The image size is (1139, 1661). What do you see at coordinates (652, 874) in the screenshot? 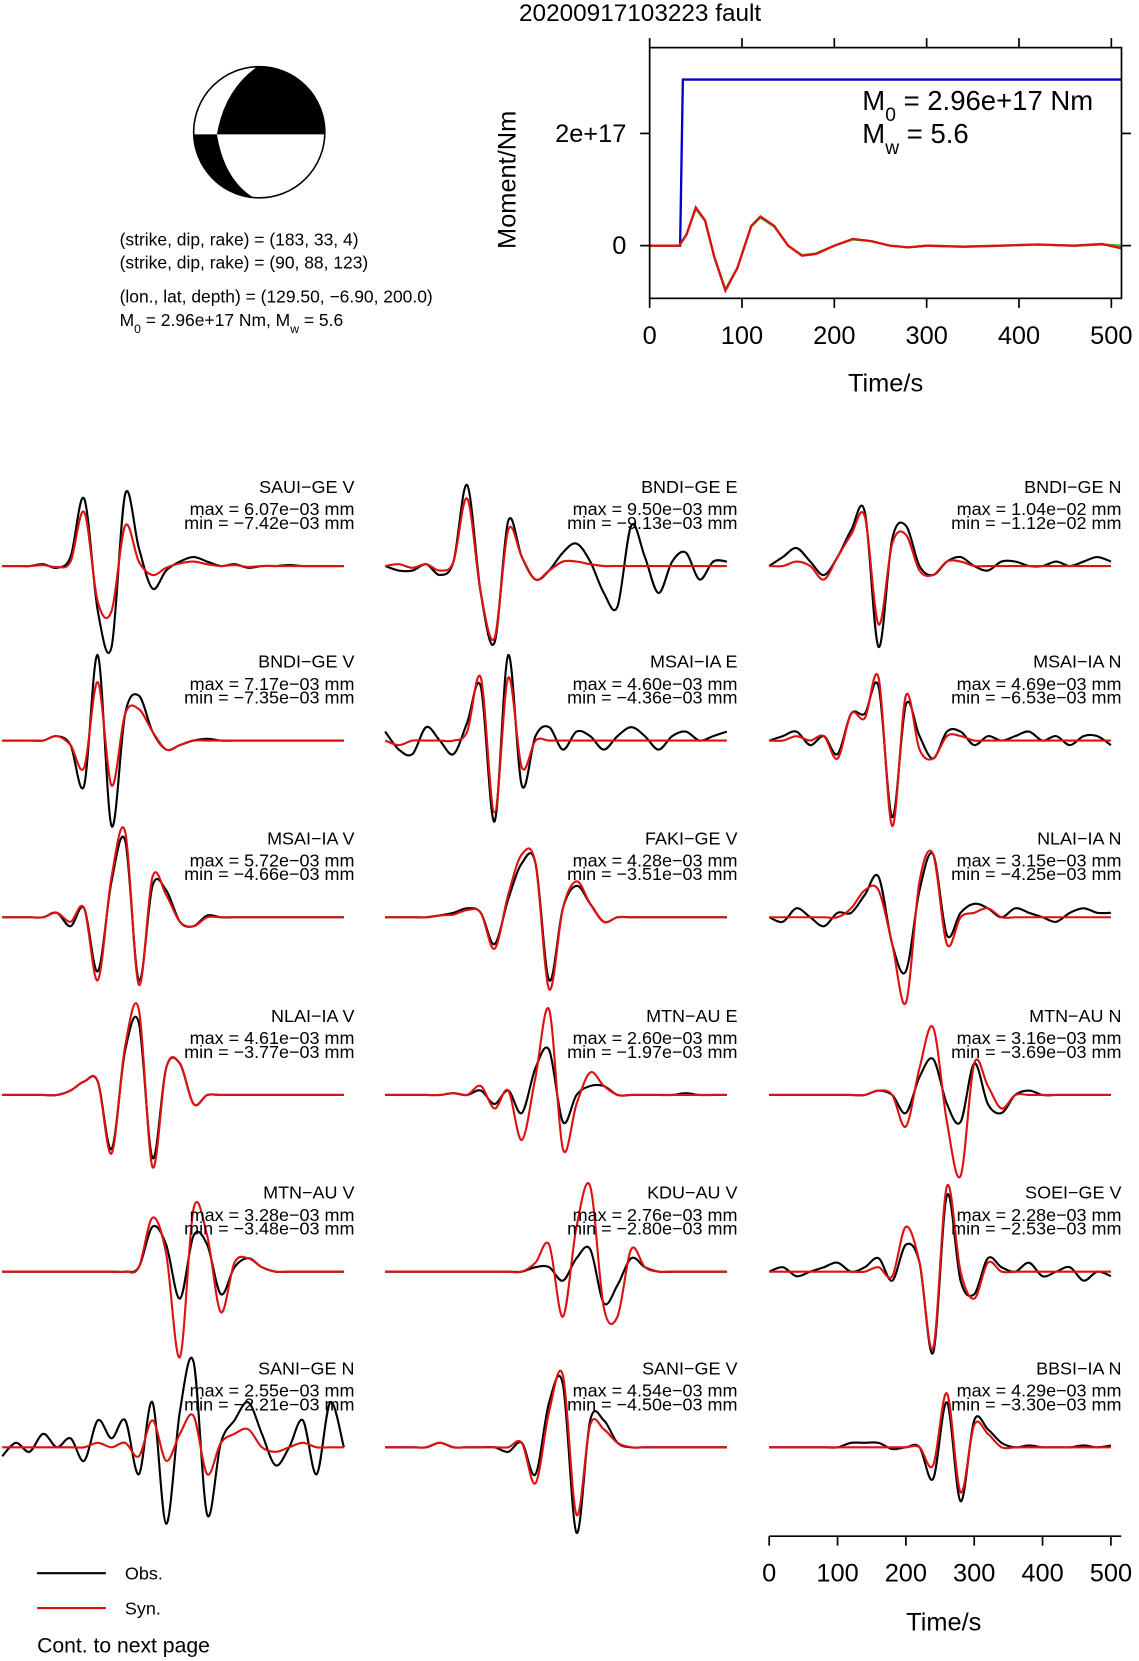
I see `min-label: min = −3.51e−03 mm` at bounding box center [652, 874].